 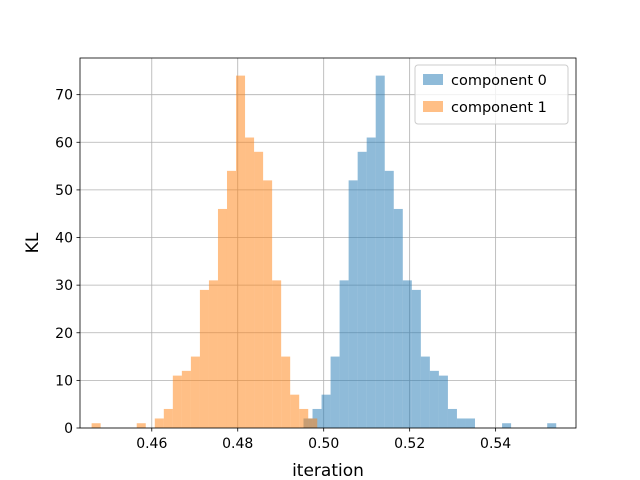 I want to click on y-tick-label: 50, so click(x=64, y=191).